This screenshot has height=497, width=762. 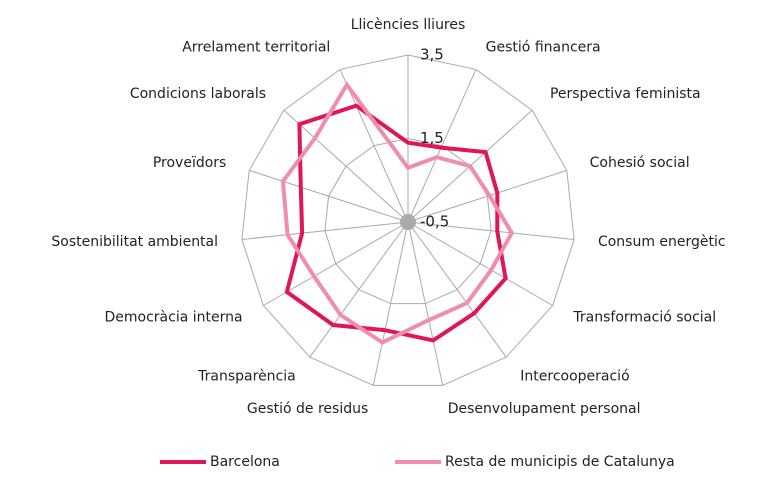 I want to click on r-tick-label: 1,5, so click(x=432, y=138).